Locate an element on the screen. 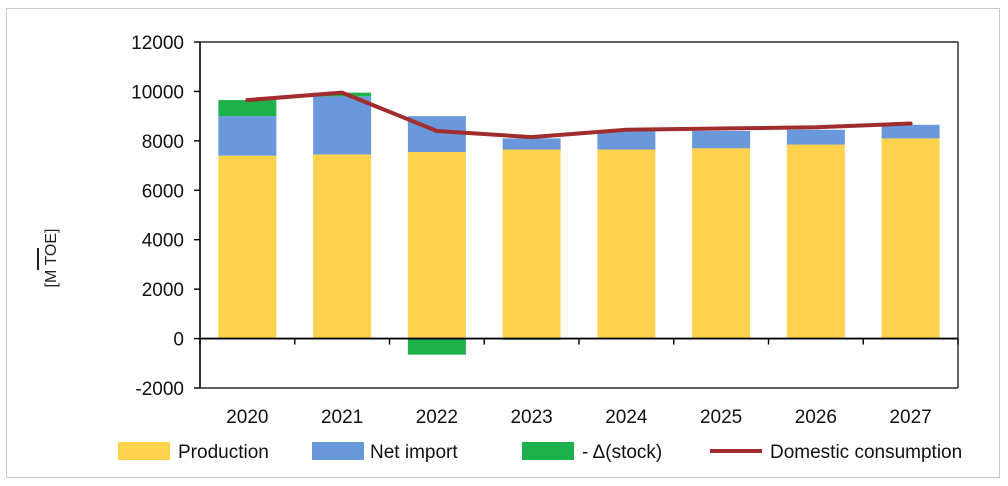  bar-production-2020 is located at coordinates (247, 247).